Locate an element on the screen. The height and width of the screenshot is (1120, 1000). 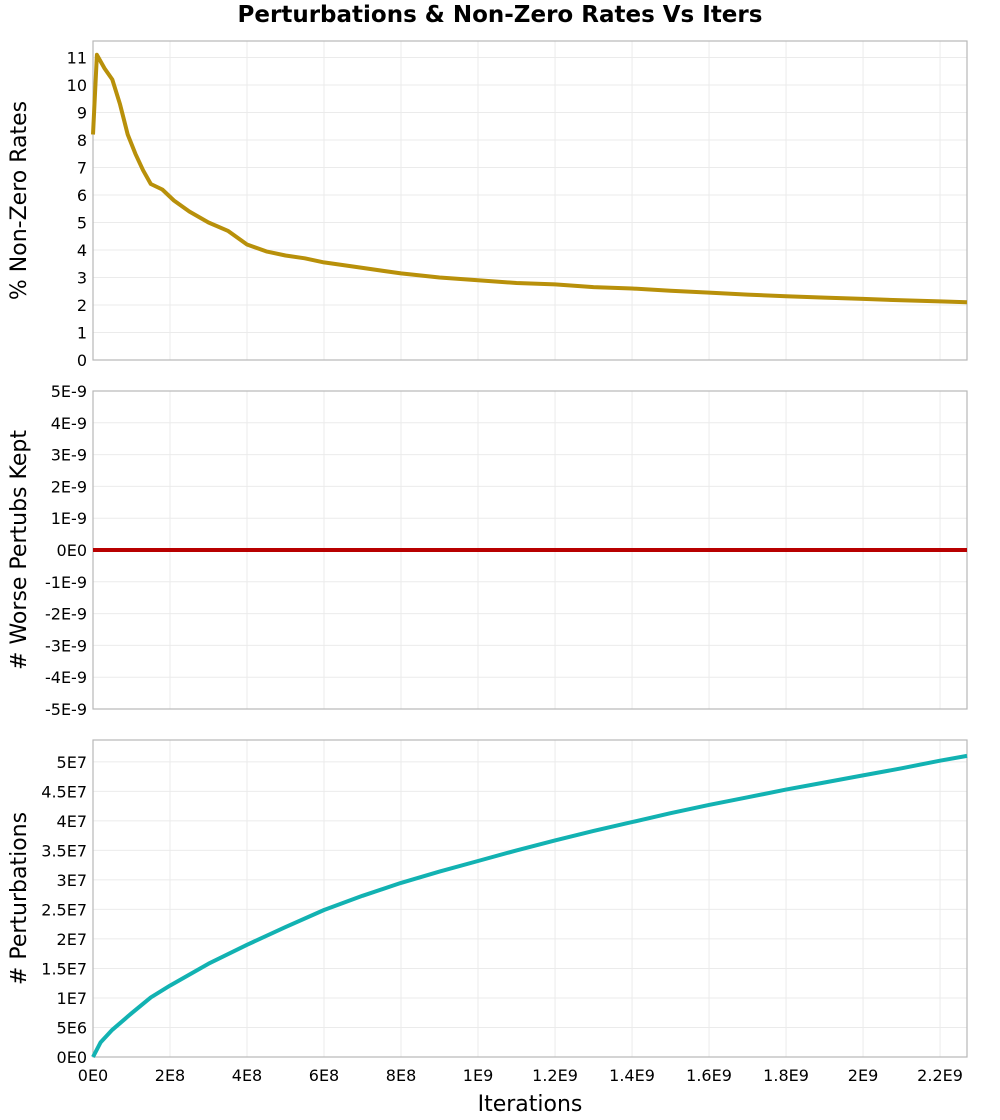
x-axis-label: Iterations is located at coordinates (530, 1104).